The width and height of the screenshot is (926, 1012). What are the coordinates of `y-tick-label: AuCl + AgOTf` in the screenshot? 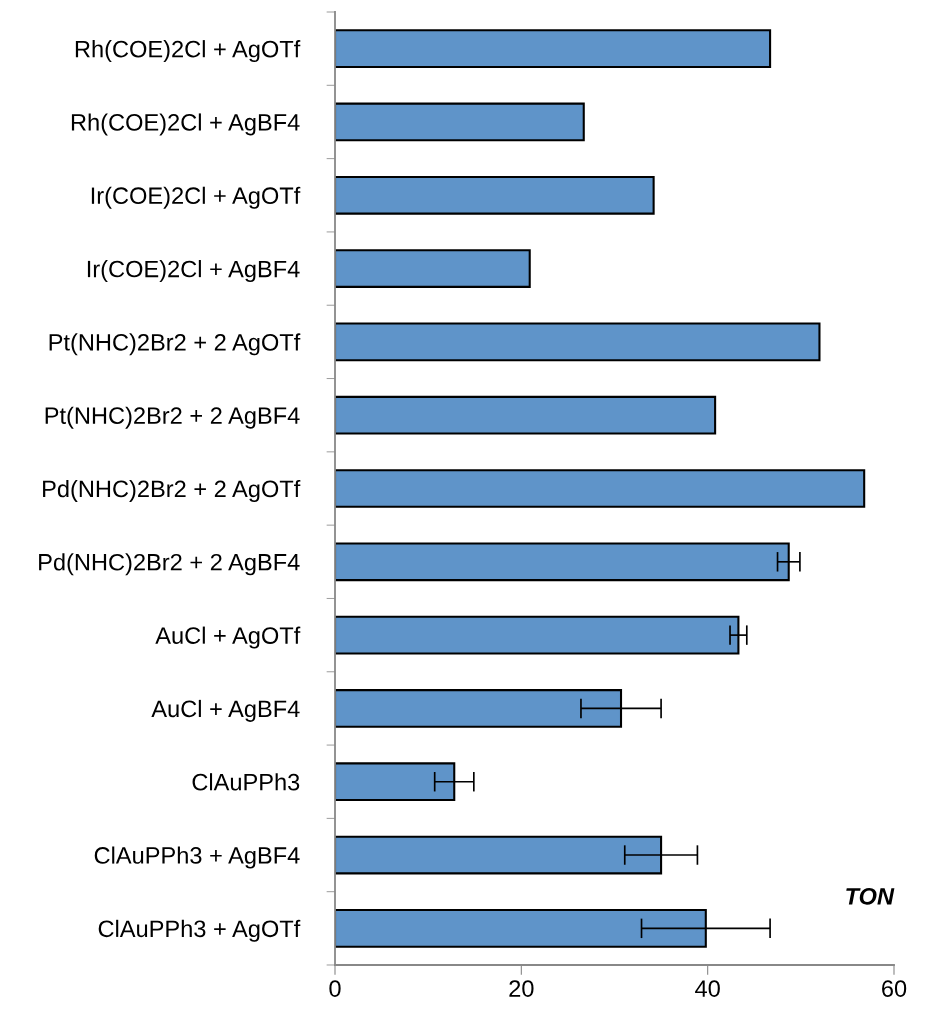 It's located at (228, 637).